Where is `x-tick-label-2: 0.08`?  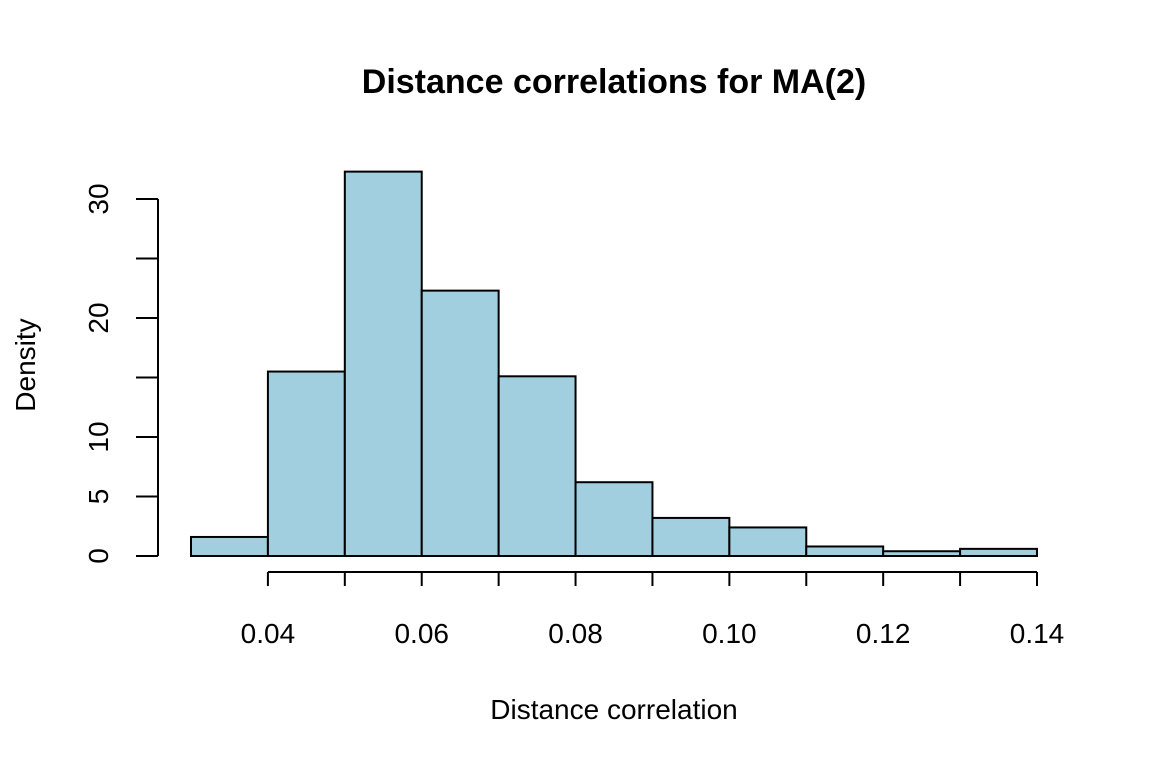
x-tick-label-2: 0.08 is located at coordinates (575, 633).